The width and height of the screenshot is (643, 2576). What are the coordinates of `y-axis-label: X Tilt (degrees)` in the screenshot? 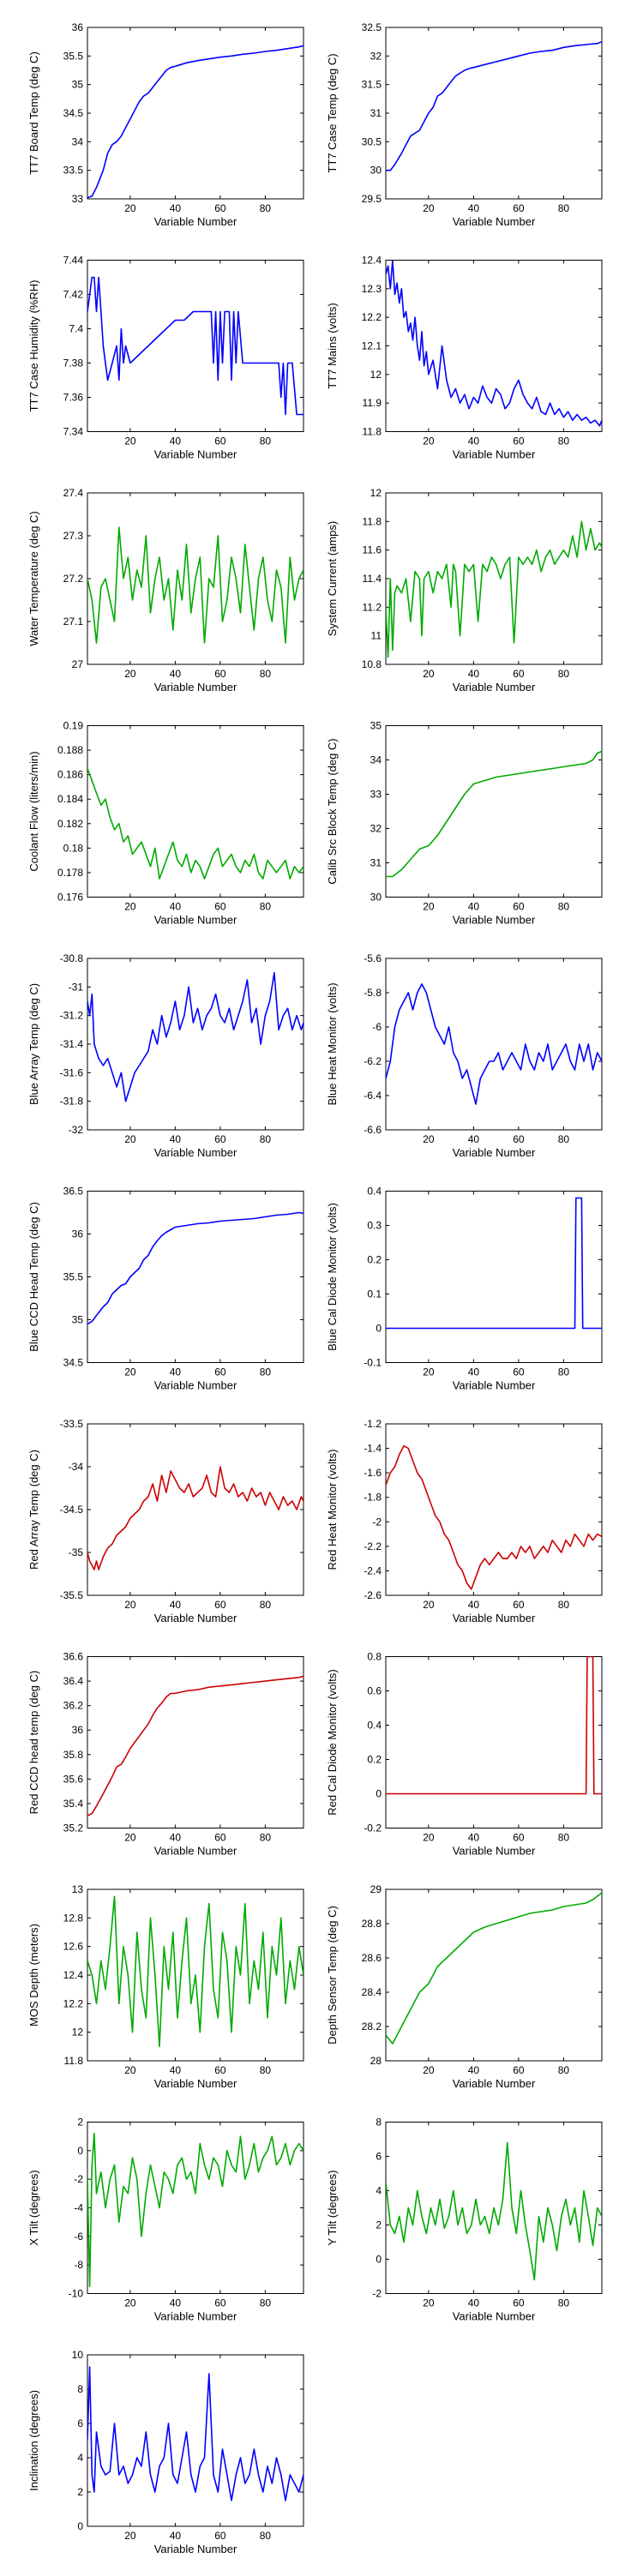 It's located at (33, 2207).